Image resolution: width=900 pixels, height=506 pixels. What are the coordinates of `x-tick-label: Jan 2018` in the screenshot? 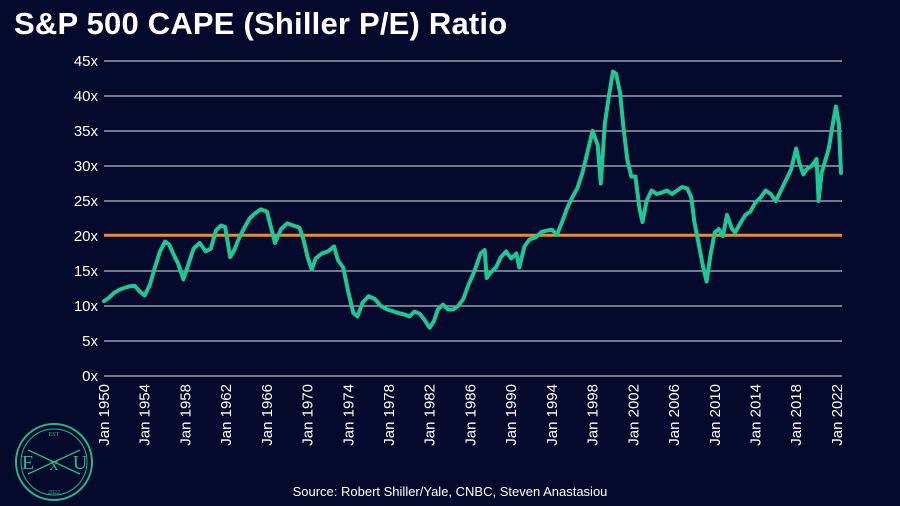 It's located at (796, 415).